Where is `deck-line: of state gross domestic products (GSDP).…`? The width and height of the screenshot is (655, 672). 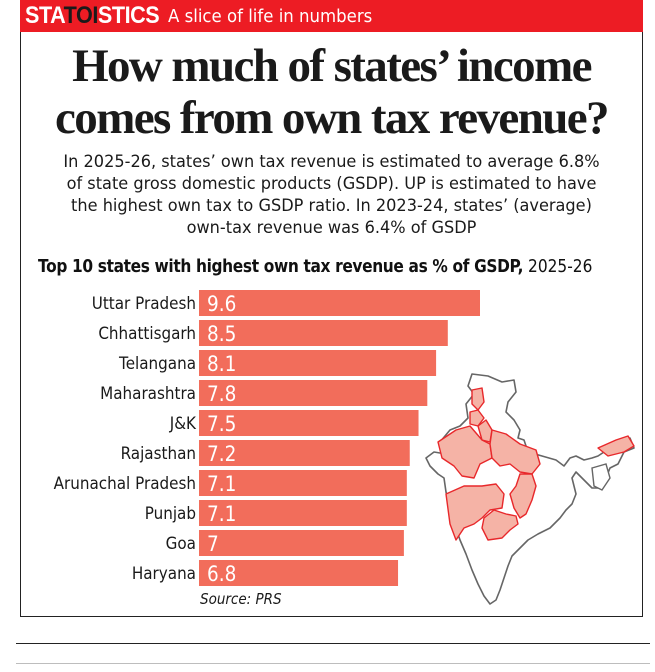
deck-line: of state gross domestic products (GSDP).… is located at coordinates (331, 184).